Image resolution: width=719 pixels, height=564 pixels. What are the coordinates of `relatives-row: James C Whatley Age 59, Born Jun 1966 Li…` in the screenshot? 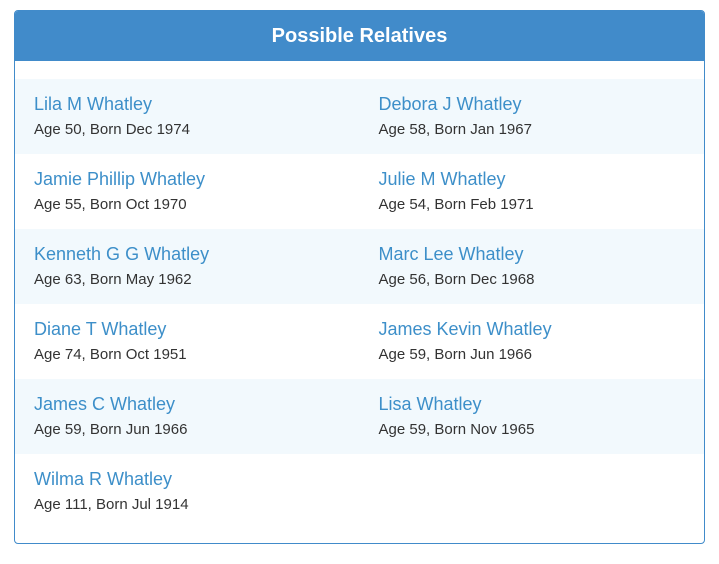 It's located at (359, 416).